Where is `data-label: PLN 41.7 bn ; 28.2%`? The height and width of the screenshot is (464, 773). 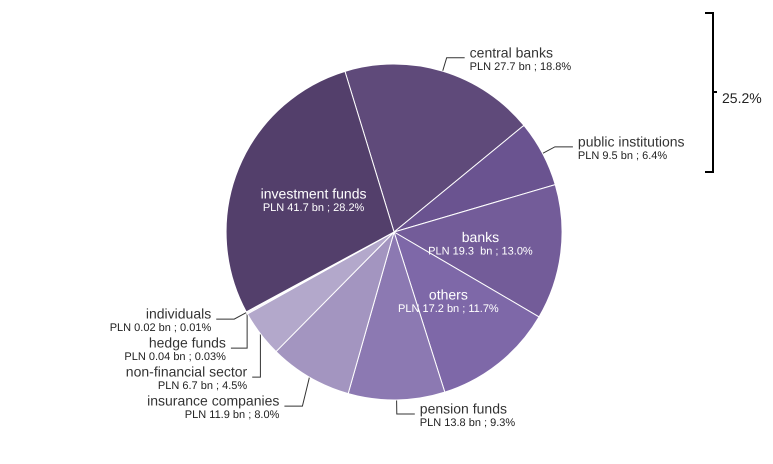 data-label: PLN 41.7 bn ; 28.2% is located at coordinates (313, 208).